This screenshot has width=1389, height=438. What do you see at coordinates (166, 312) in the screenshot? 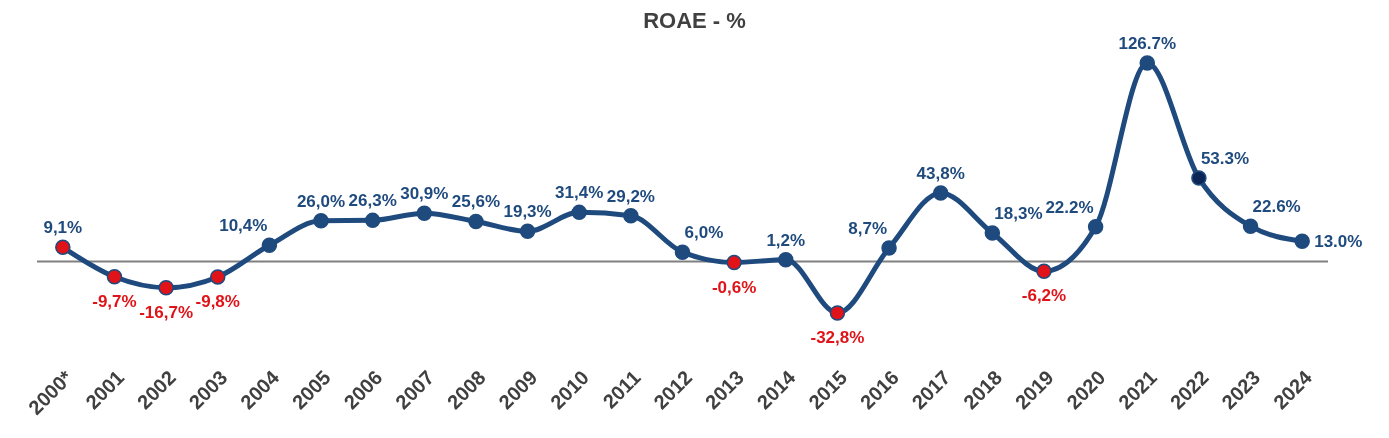
I see `data-label: -16,7%` at bounding box center [166, 312].